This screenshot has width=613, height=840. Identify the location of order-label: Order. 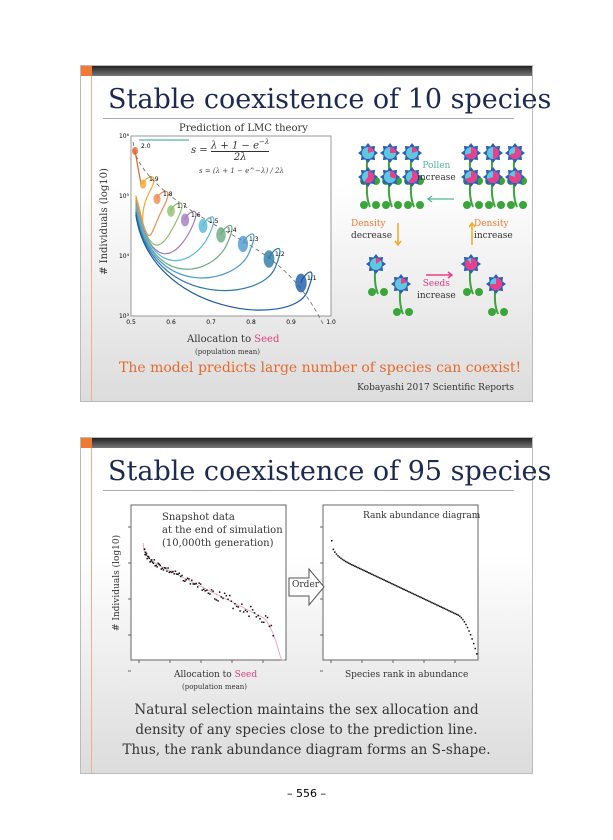
(306, 585).